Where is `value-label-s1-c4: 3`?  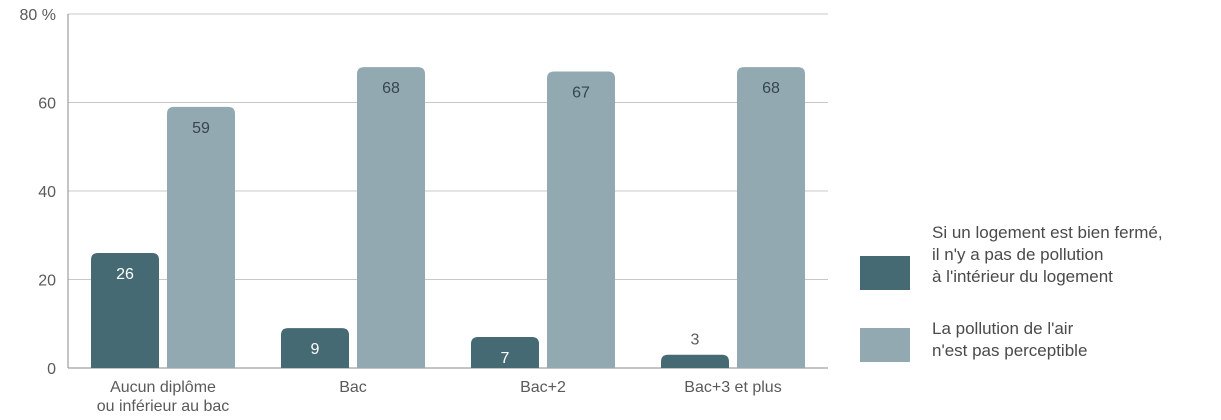
value-label-s1-c4: 3 is located at coordinates (695, 340).